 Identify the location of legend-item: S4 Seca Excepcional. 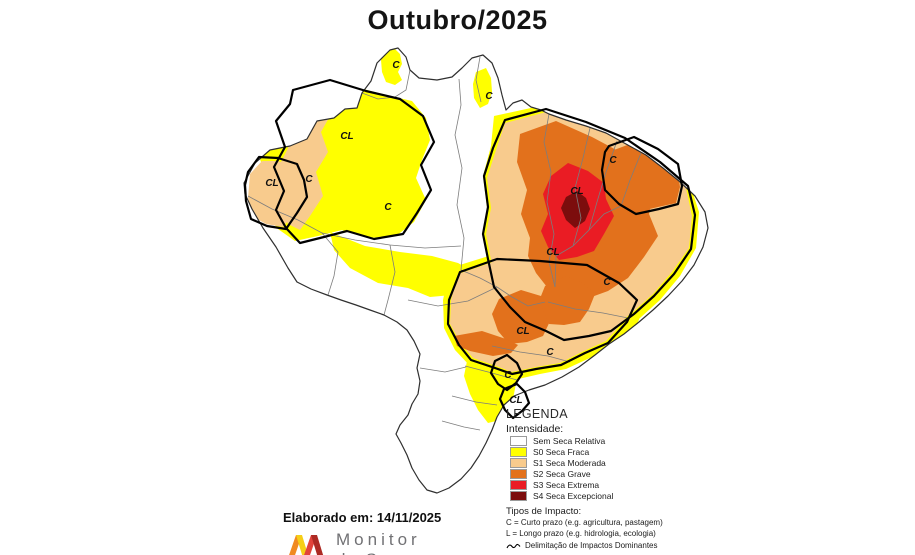
(595, 496).